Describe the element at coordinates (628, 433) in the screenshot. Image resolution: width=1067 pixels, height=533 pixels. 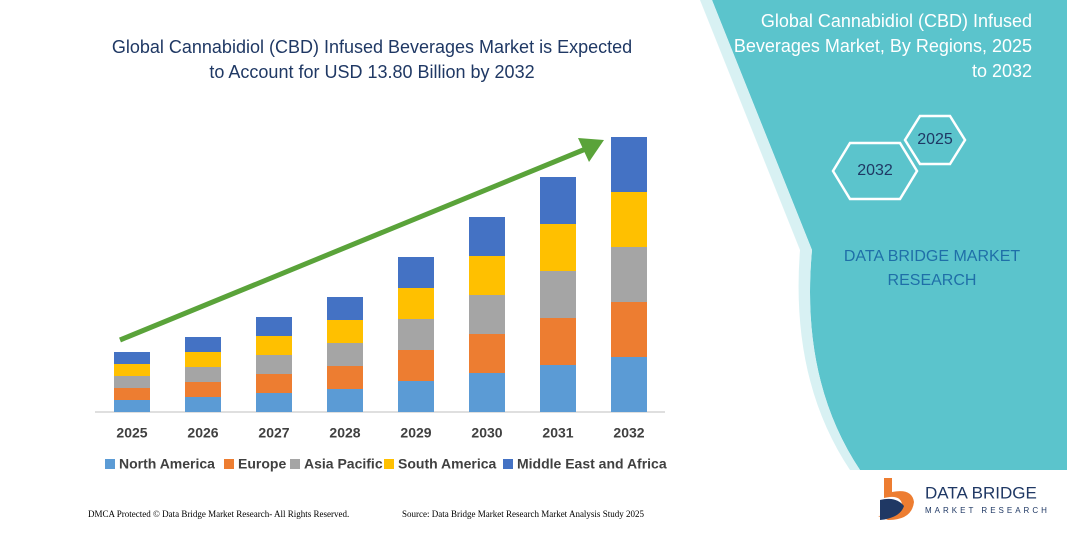
I see `x-tick-label: 2032` at that location.